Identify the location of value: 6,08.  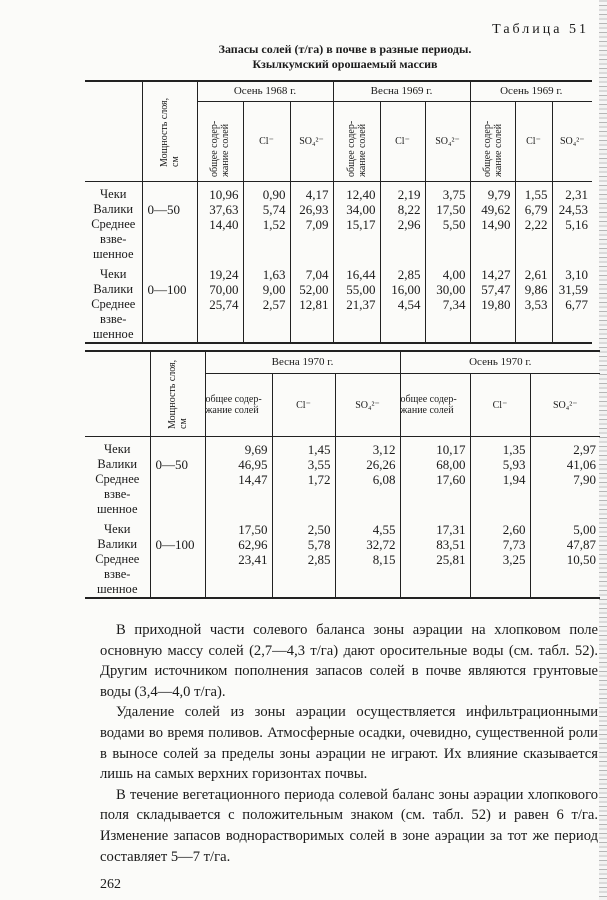
(384, 479).